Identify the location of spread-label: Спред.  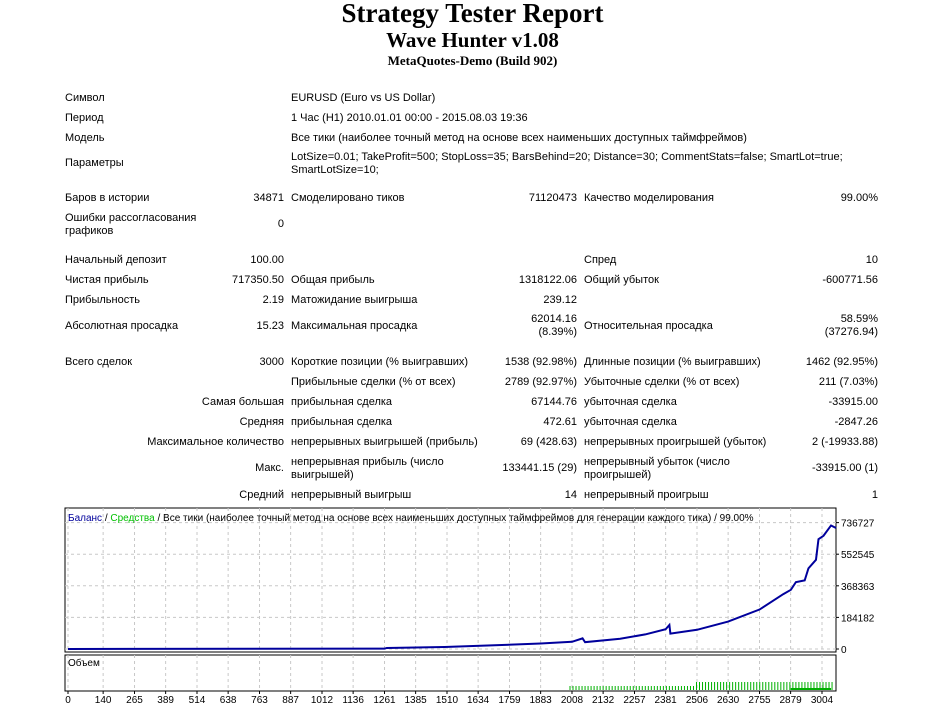
(600, 260).